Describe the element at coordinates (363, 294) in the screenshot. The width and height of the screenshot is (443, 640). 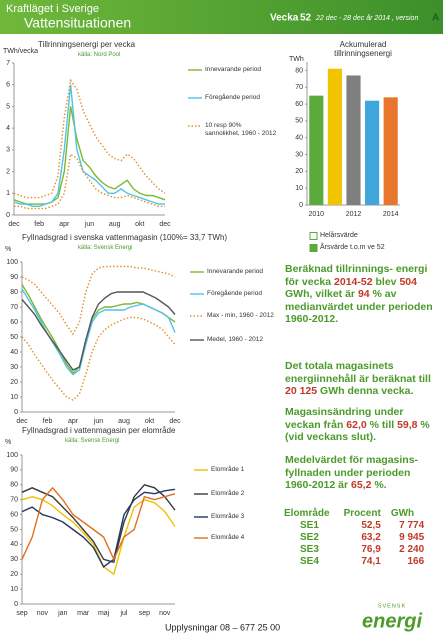
I see `value: 94` at that location.